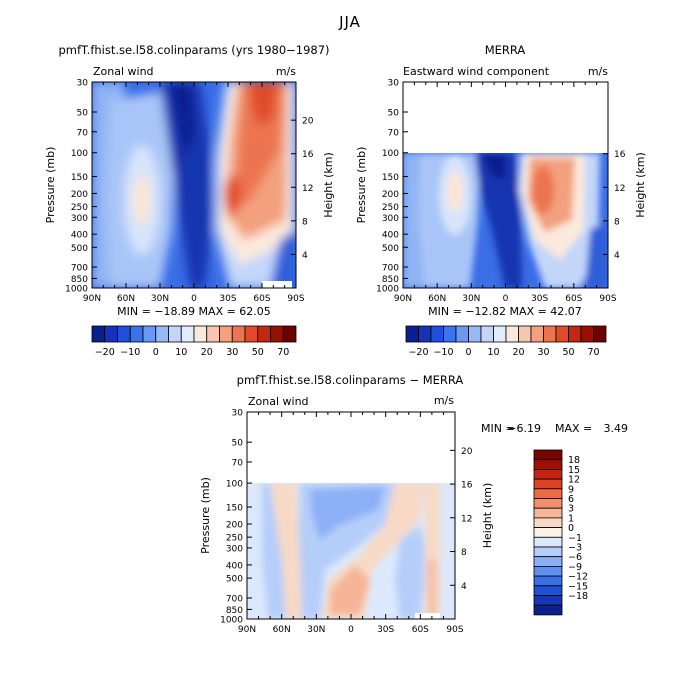  Describe the element at coordinates (575, 557) in the screenshot. I see `colorbar-label: −6` at that location.